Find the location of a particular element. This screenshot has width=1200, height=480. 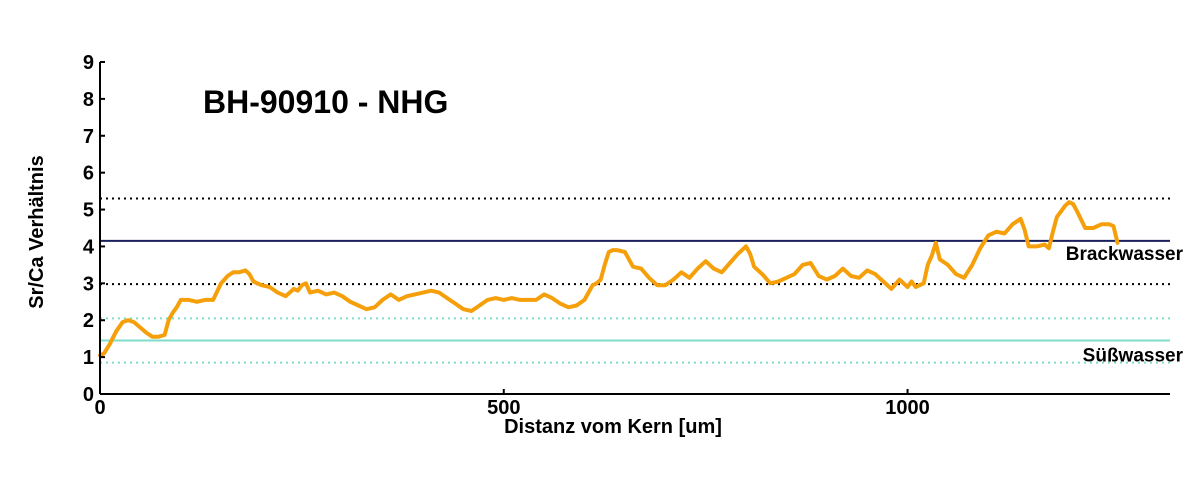

y-tick-label: 5 is located at coordinates (88, 211).